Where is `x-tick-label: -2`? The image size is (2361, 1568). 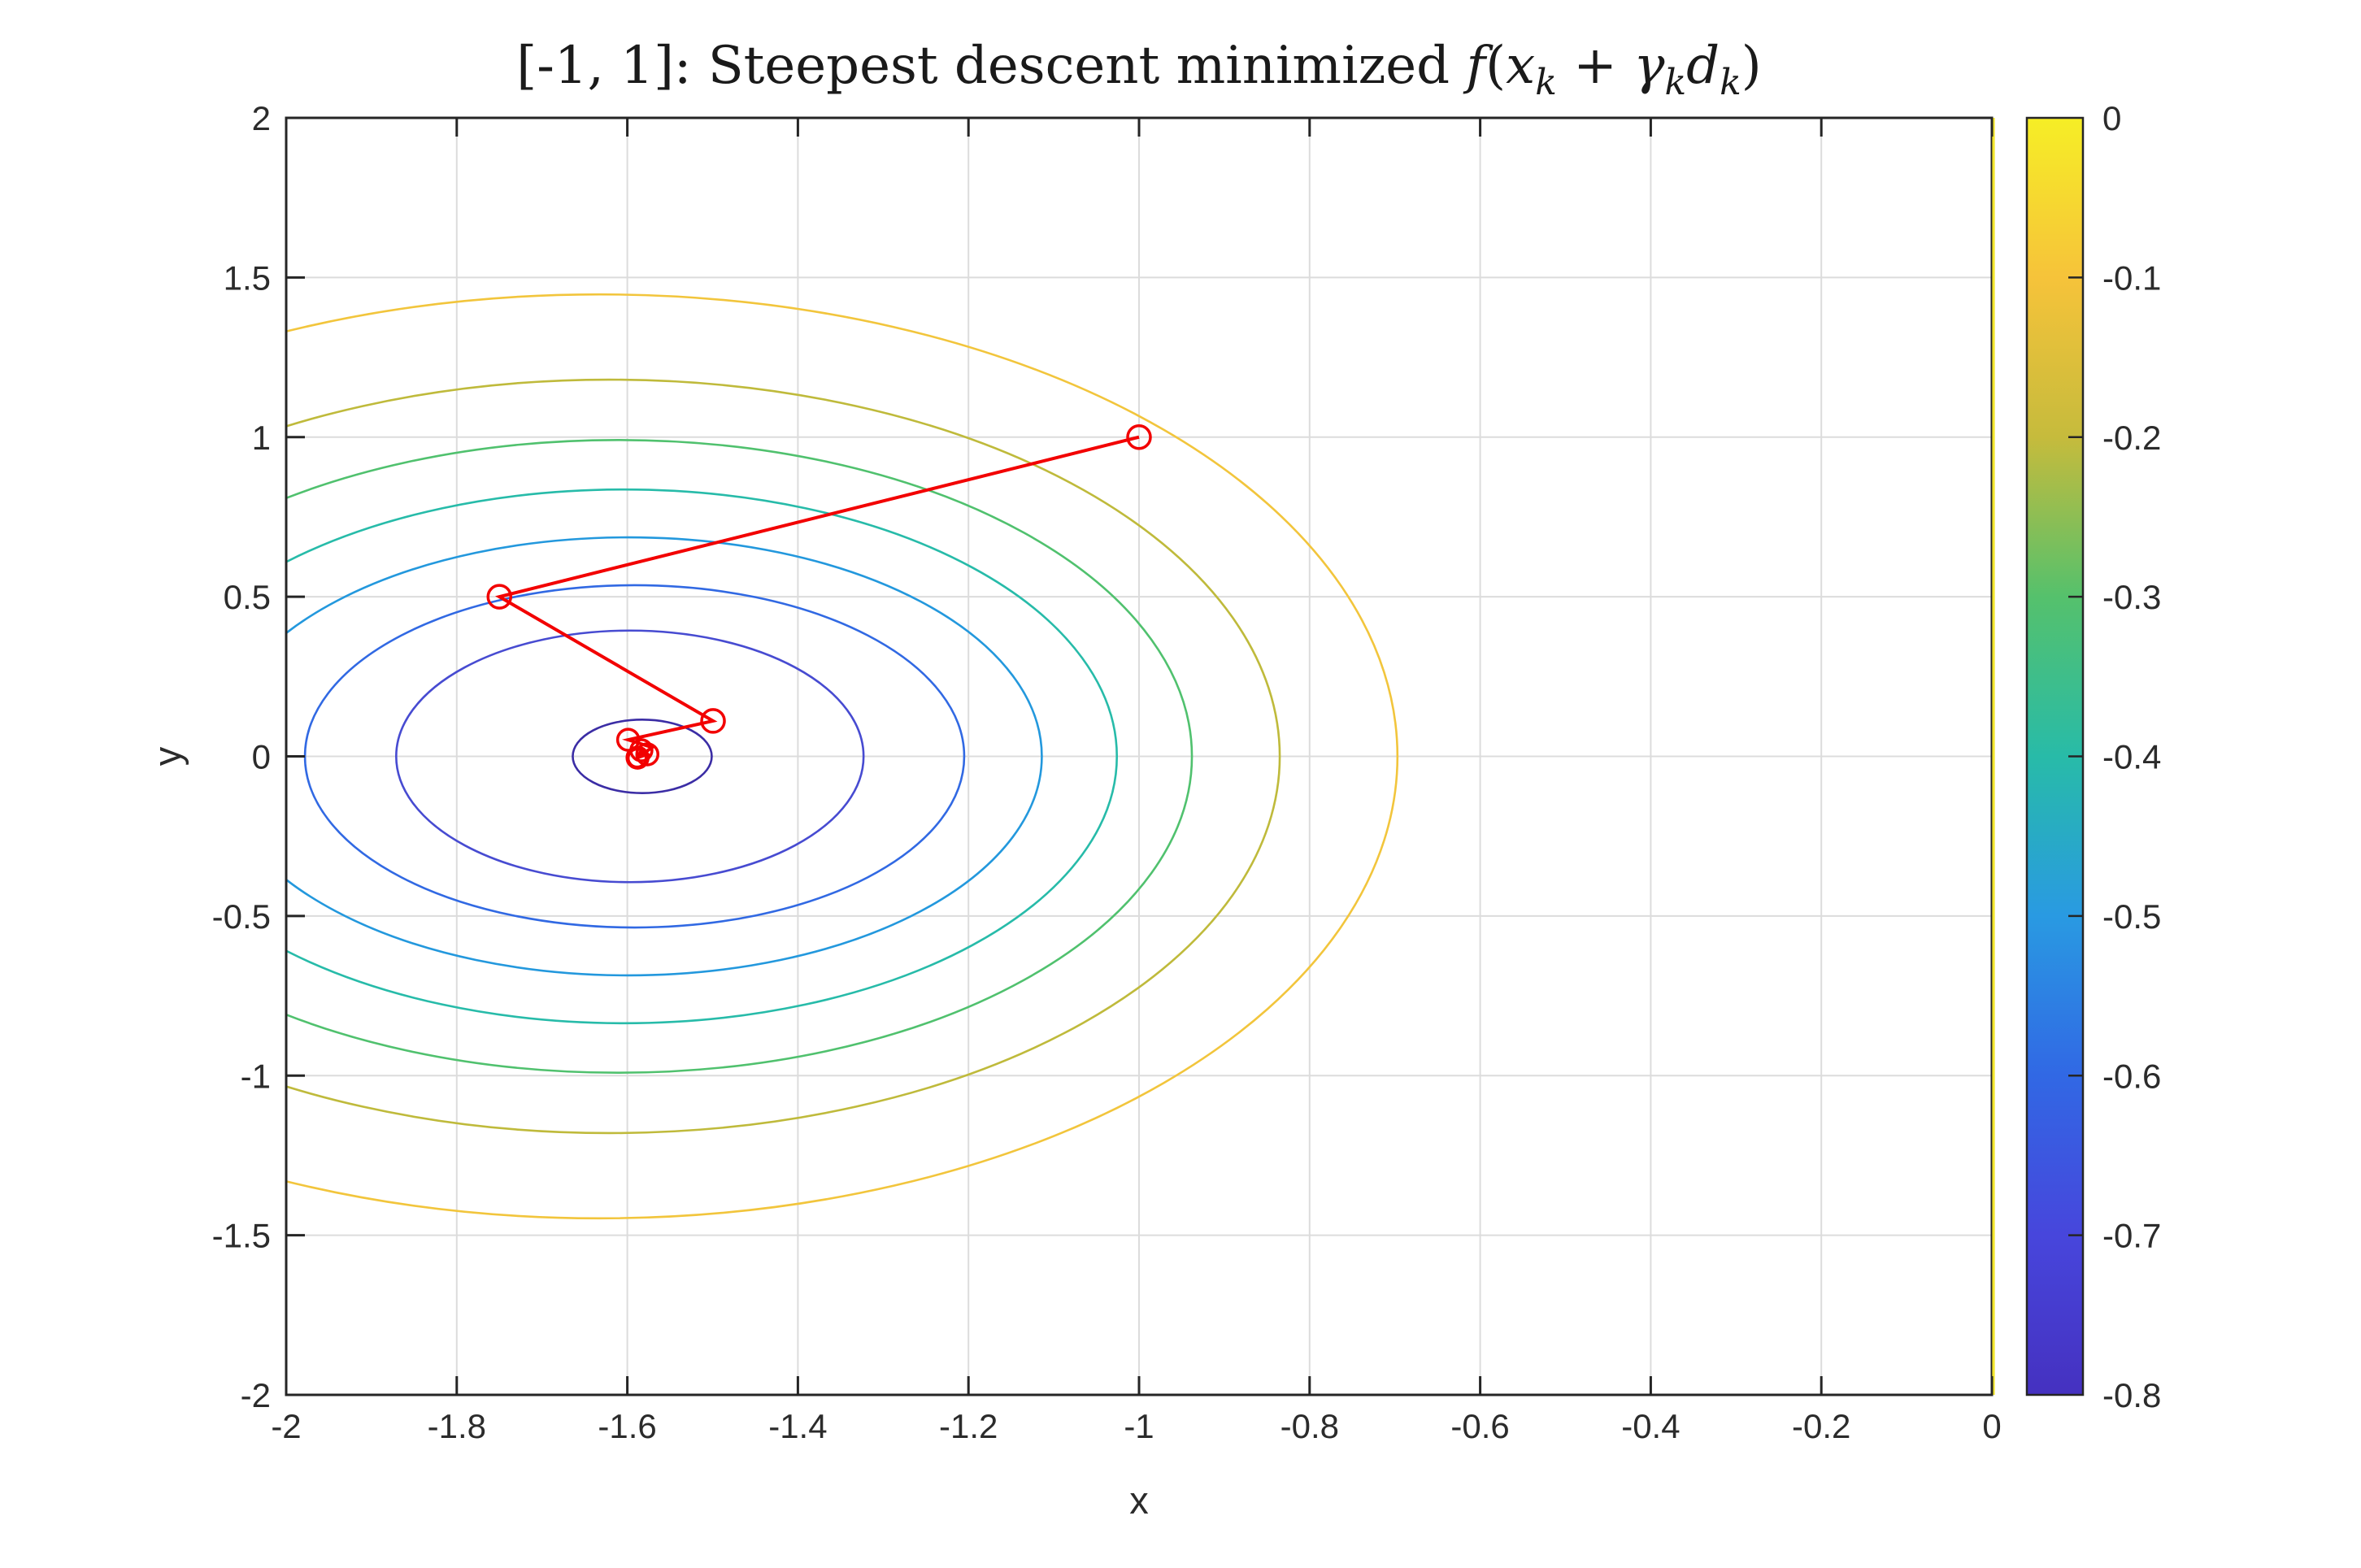
x-tick-label: -2 is located at coordinates (286, 1426).